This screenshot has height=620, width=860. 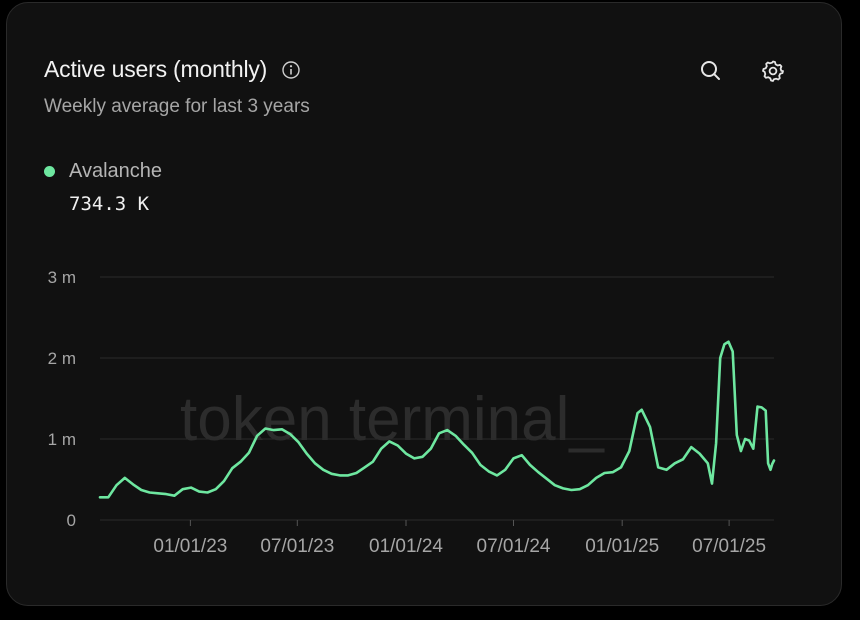 What do you see at coordinates (71, 520) in the screenshot?
I see `y-tick-label: 0` at bounding box center [71, 520].